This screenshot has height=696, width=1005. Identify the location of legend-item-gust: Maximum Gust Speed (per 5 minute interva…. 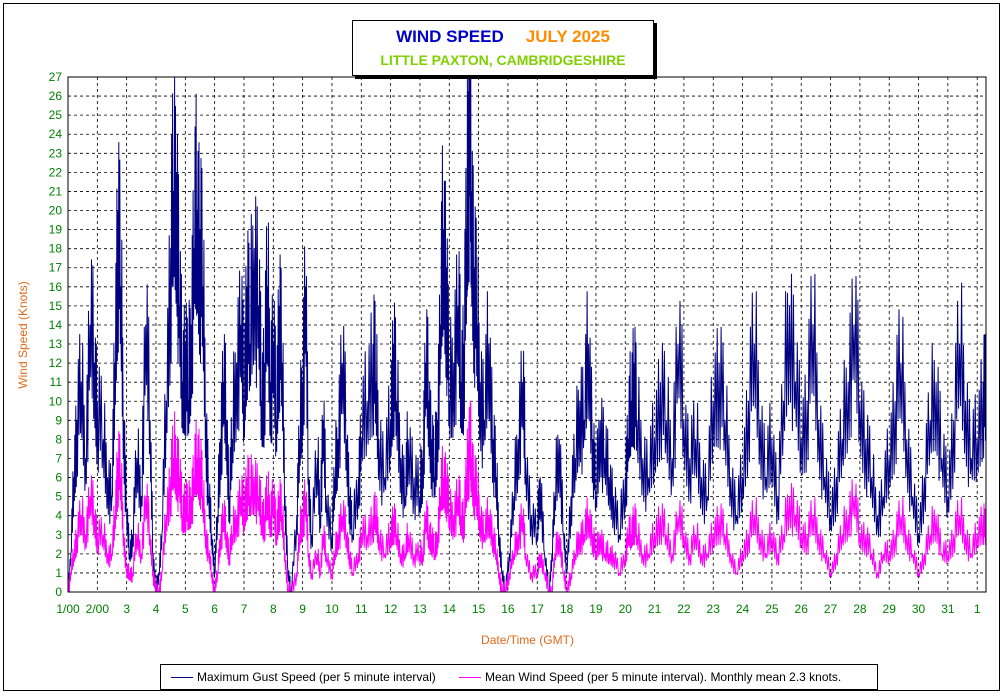
(303, 677).